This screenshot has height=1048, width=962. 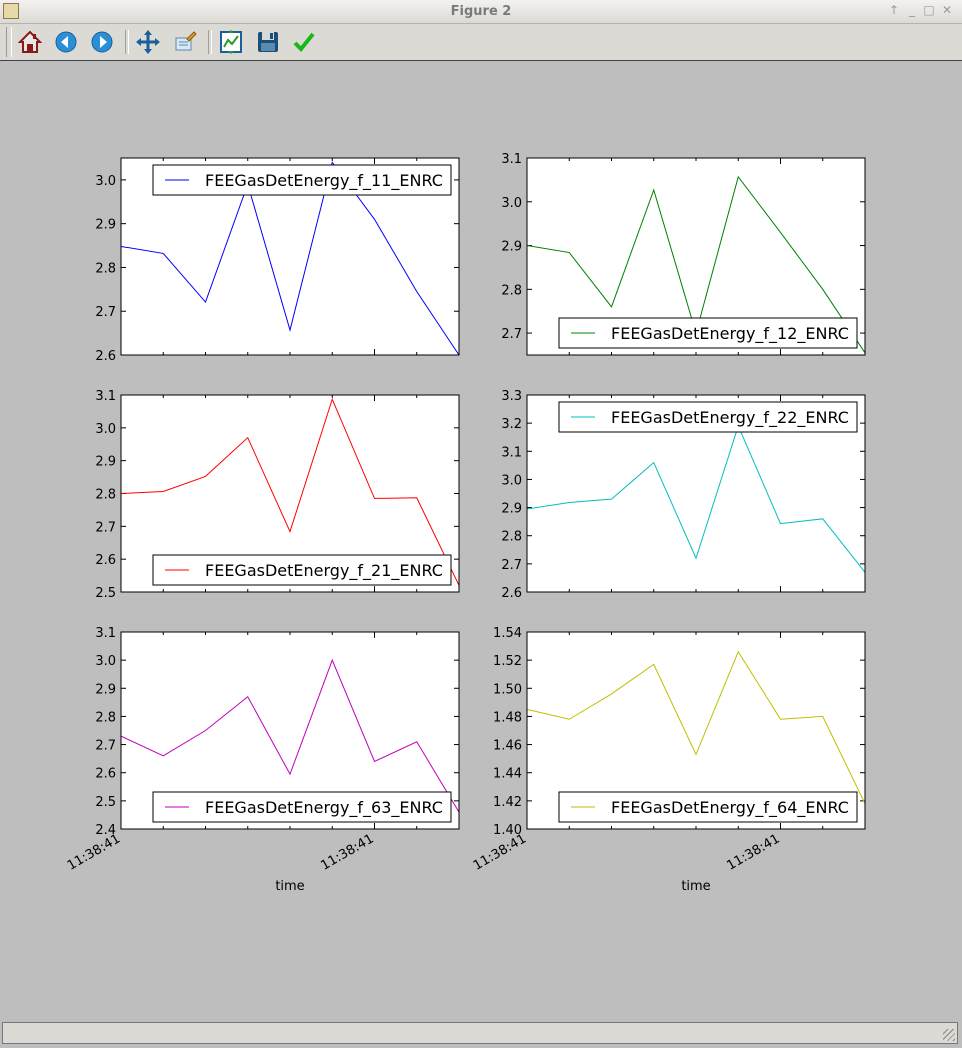 I want to click on home-icon, so click(x=30, y=41).